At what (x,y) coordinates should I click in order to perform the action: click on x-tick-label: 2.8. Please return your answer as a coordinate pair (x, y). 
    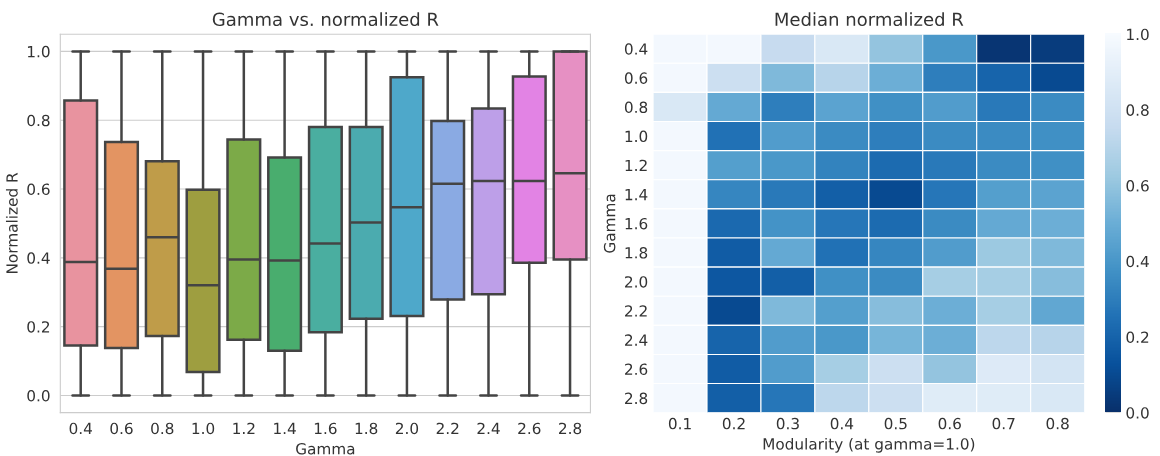
    Looking at the image, I should click on (570, 428).